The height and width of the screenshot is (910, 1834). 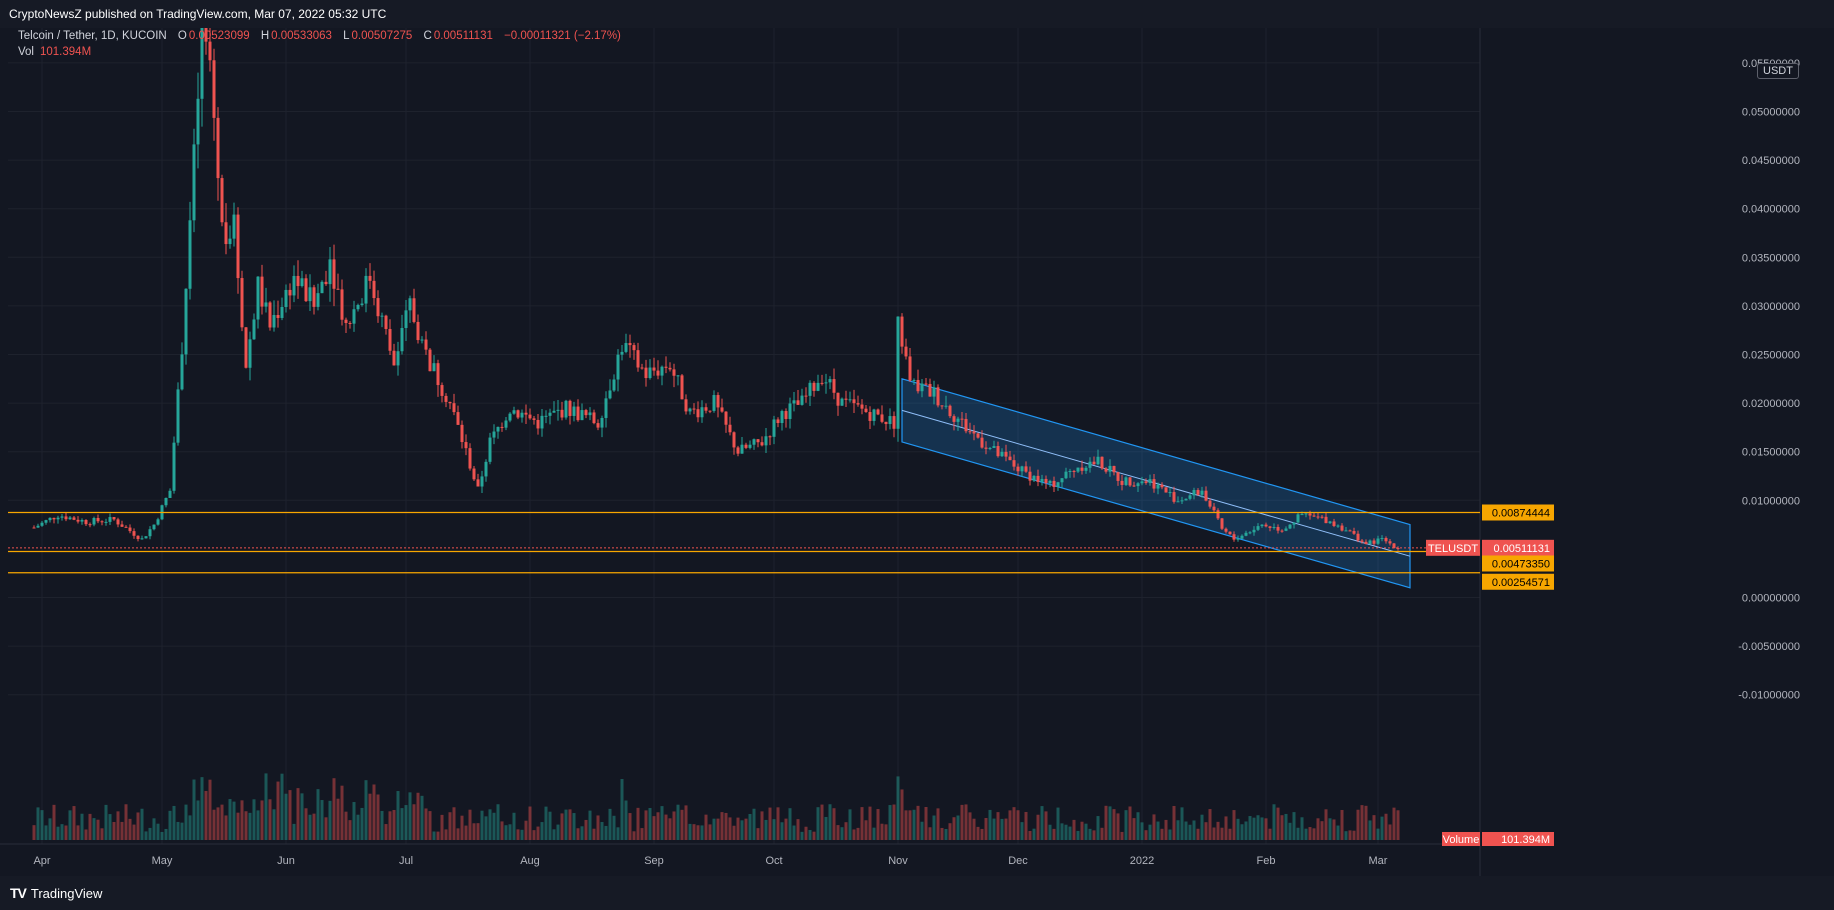 I want to click on currency-unit-button: USDT, so click(x=1778, y=71).